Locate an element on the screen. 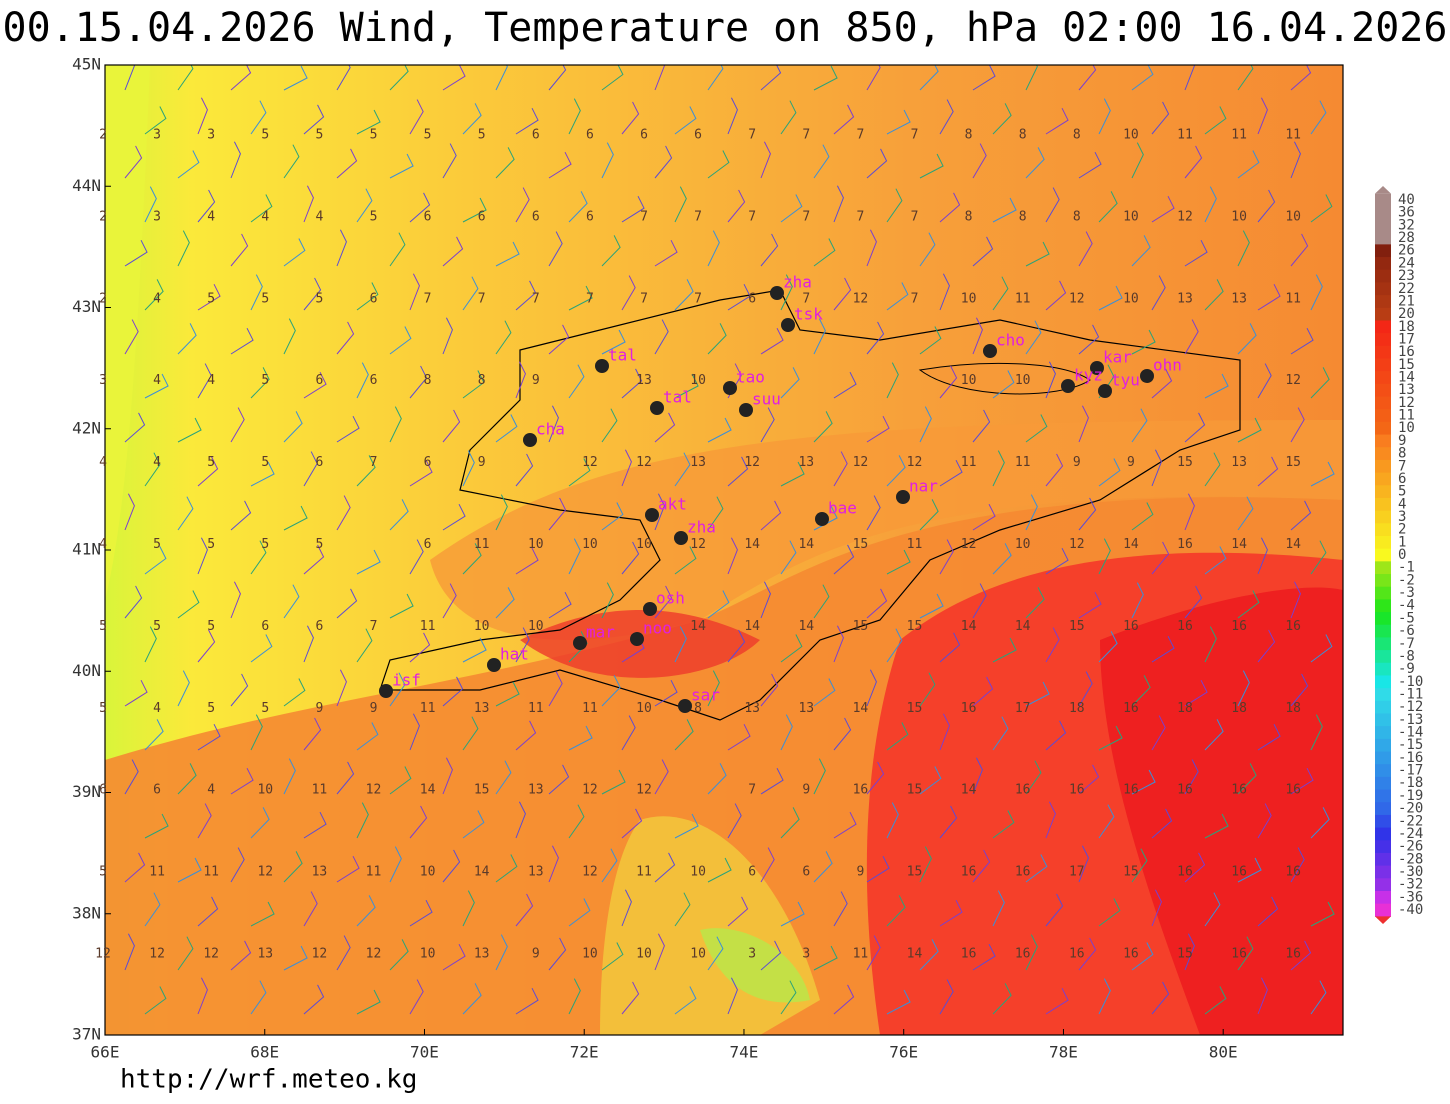 Image resolution: width=1450 pixels, height=1104 pixels. colorbar-label: -22 is located at coordinates (1410, 821).